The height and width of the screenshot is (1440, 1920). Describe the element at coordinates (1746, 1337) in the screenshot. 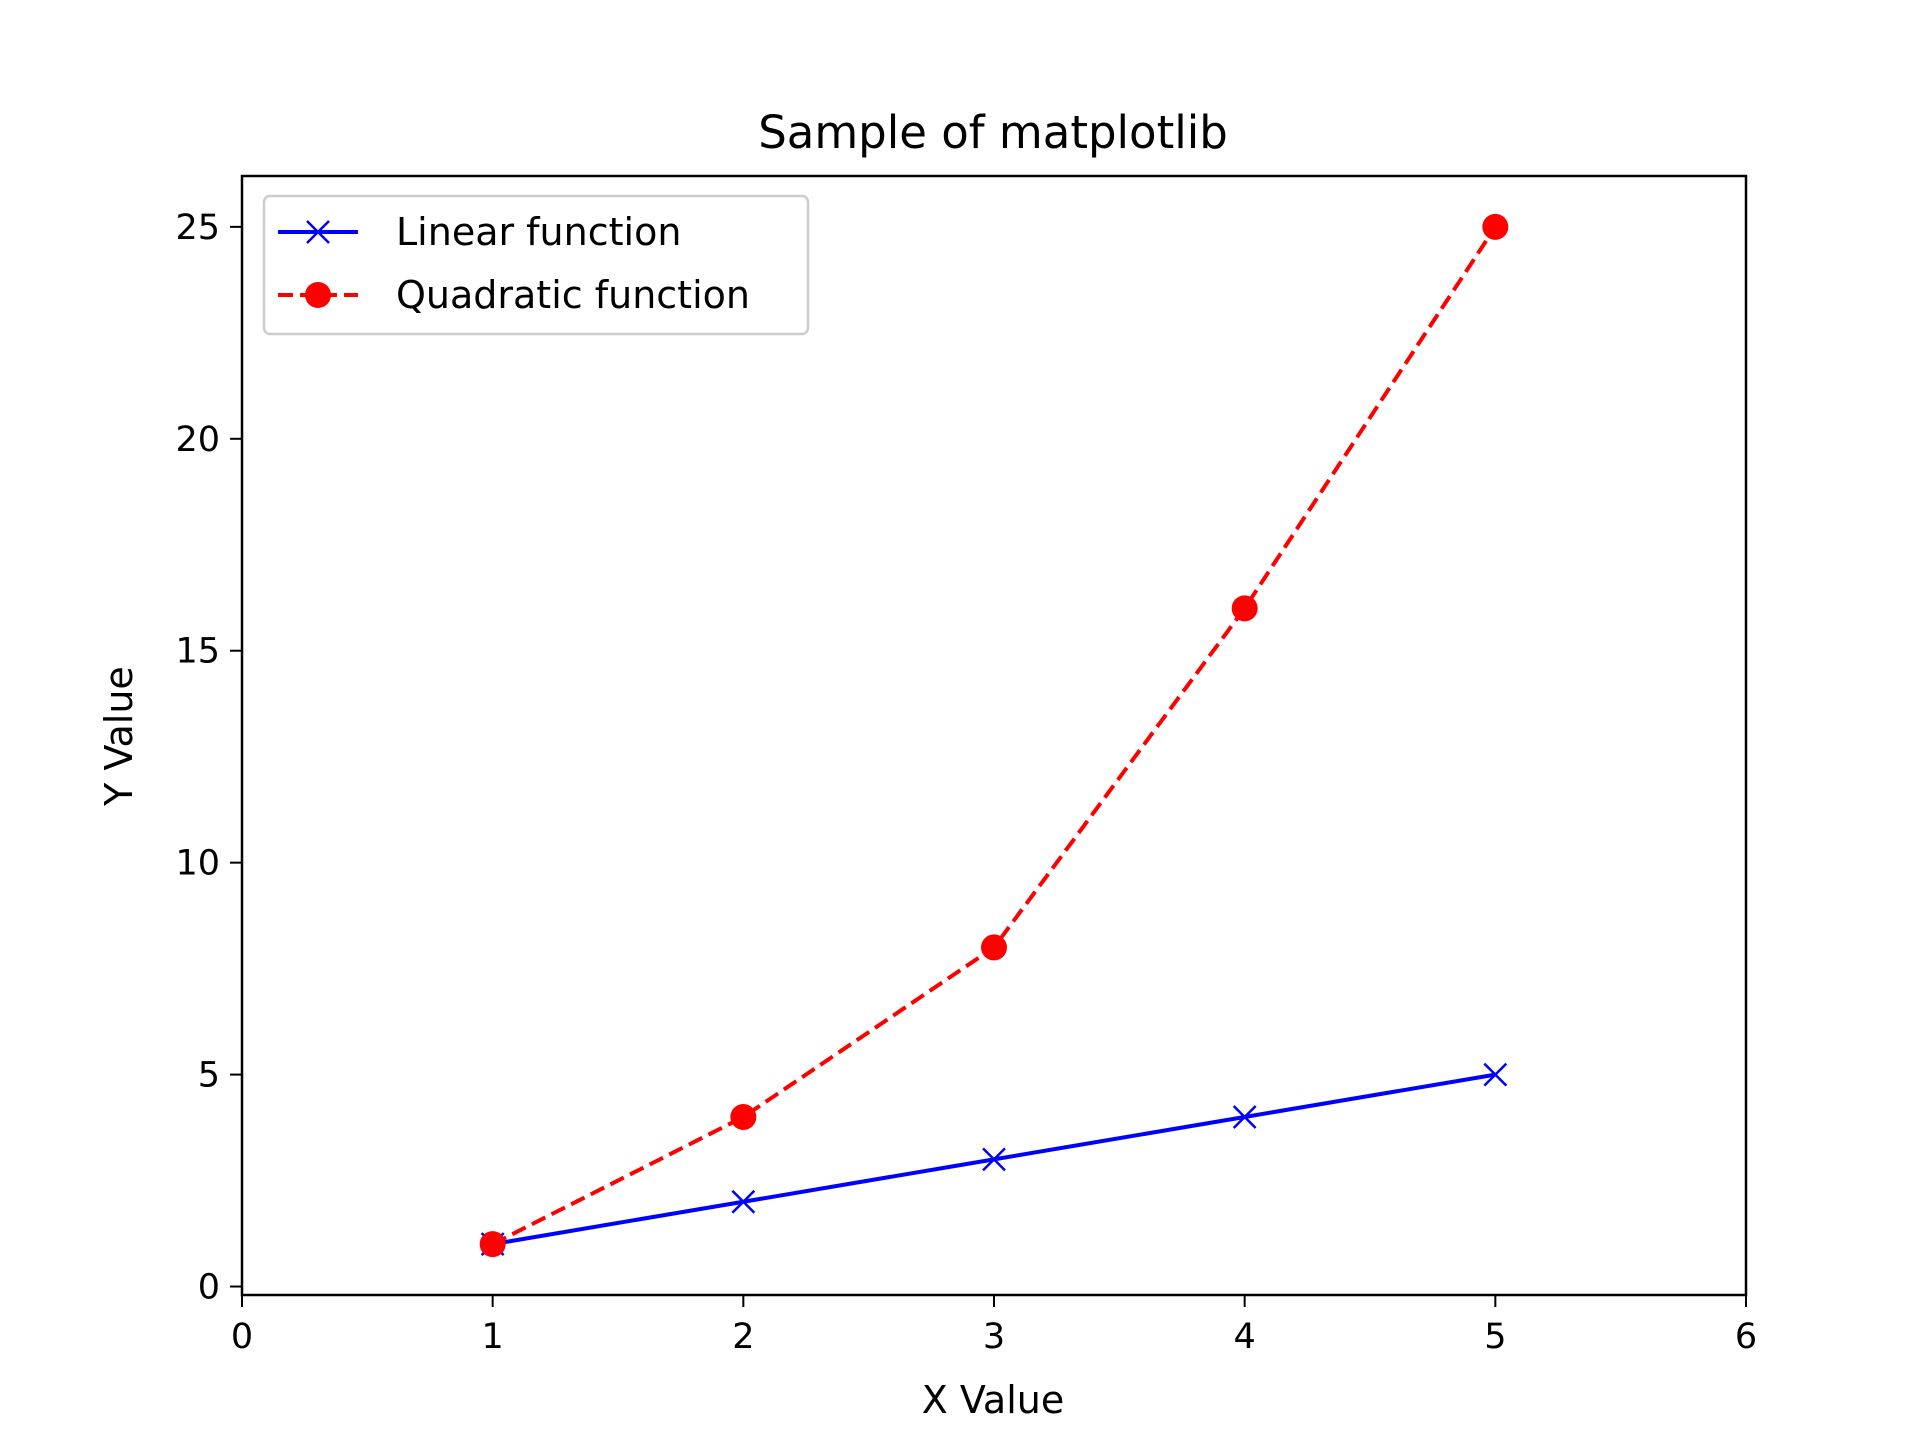

I see `x-tick-label: 6` at that location.